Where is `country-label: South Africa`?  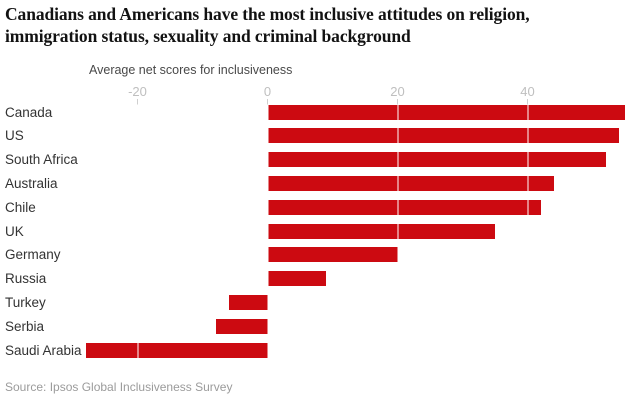
country-label: South Africa is located at coordinates (41, 160).